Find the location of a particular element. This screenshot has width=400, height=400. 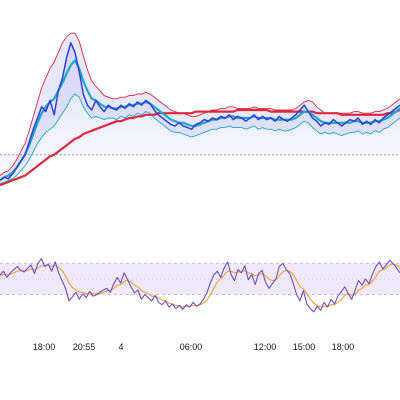

oscillator-line is located at coordinates (200, 285).